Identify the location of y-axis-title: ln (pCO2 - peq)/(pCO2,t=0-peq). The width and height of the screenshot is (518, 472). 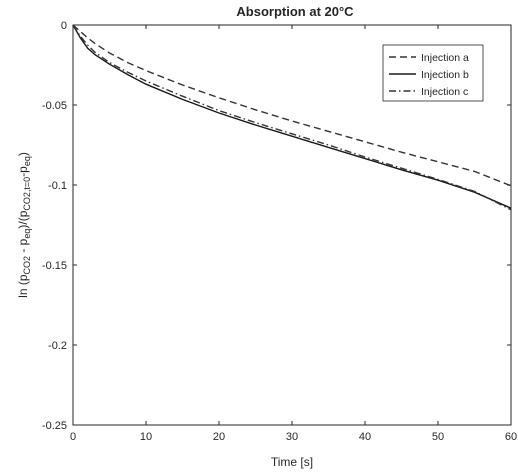
(24, 225).